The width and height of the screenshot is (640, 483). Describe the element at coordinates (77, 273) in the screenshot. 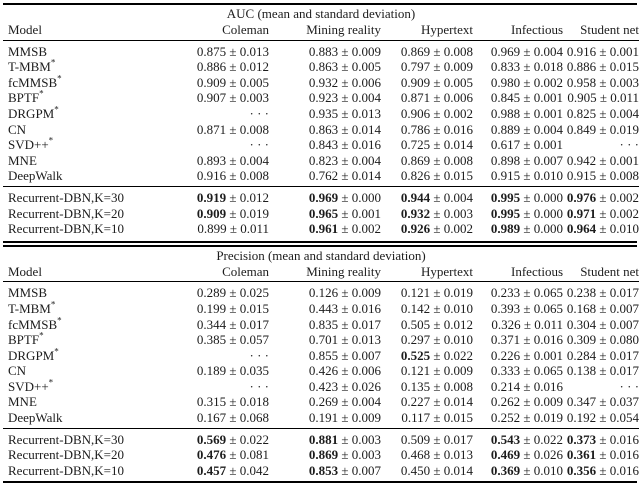

I see `column-header-model: Model` at that location.